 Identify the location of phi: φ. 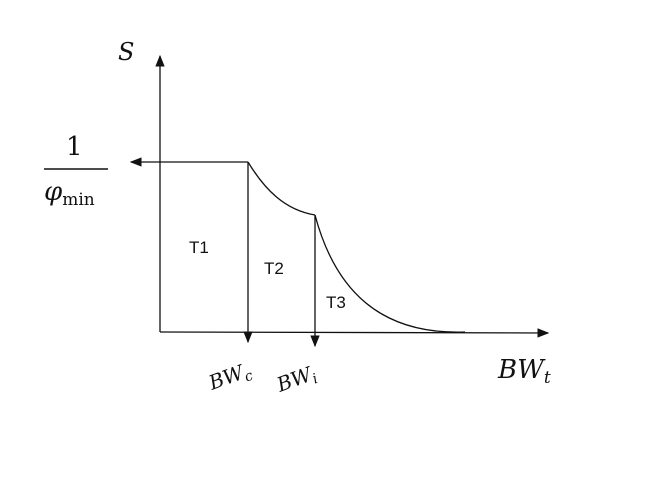
(53, 192).